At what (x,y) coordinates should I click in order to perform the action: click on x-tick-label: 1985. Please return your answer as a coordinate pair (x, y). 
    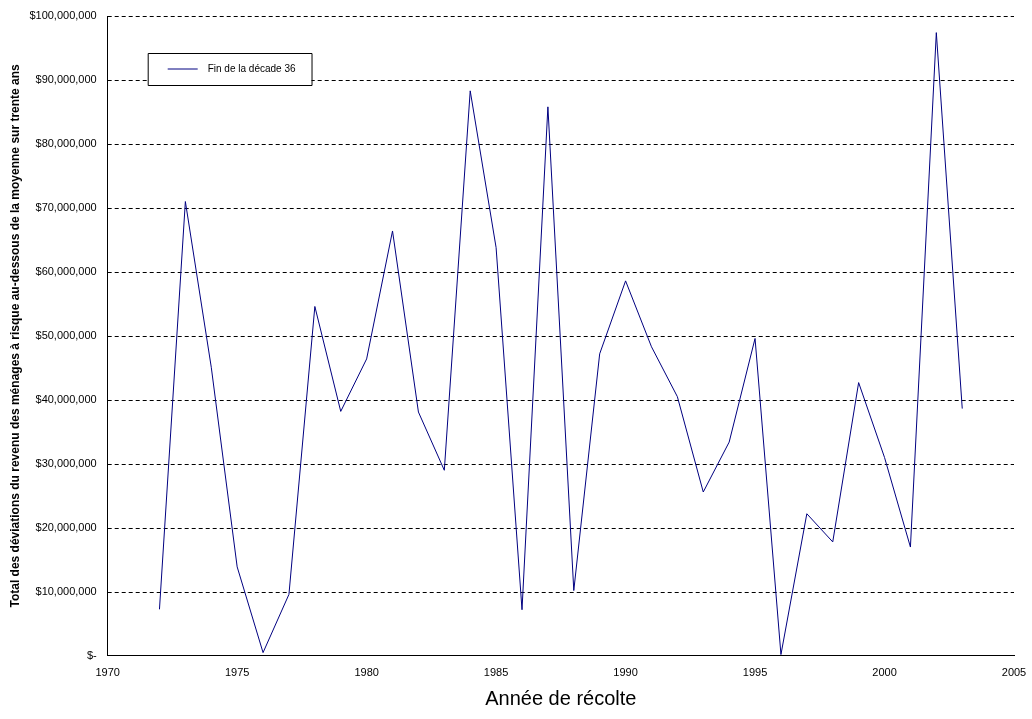
    Looking at the image, I should click on (496, 672).